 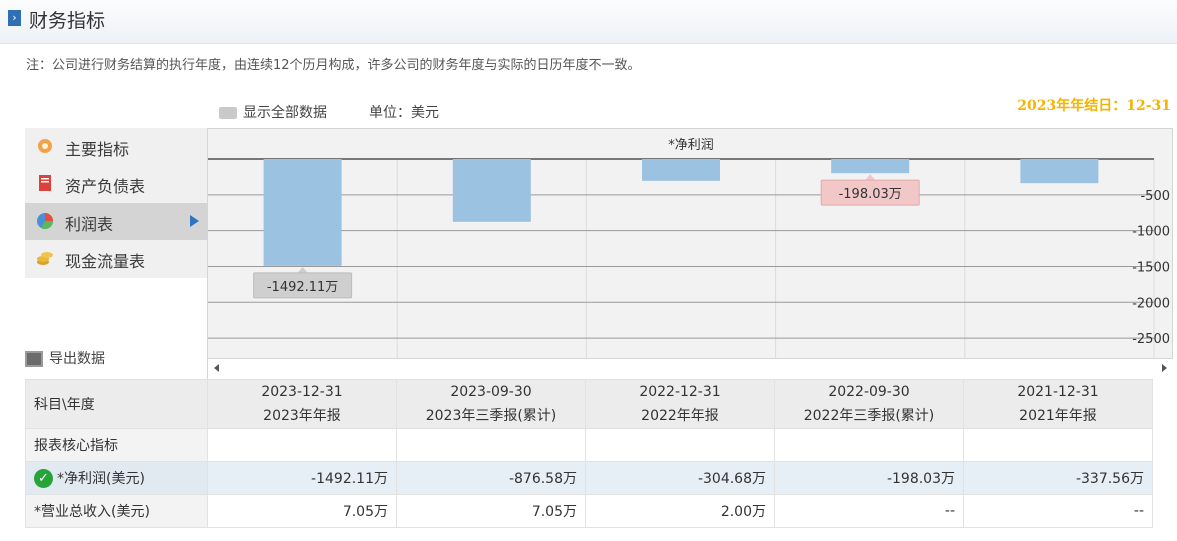 I want to click on export-data-button: 导出数据, so click(x=65, y=358).